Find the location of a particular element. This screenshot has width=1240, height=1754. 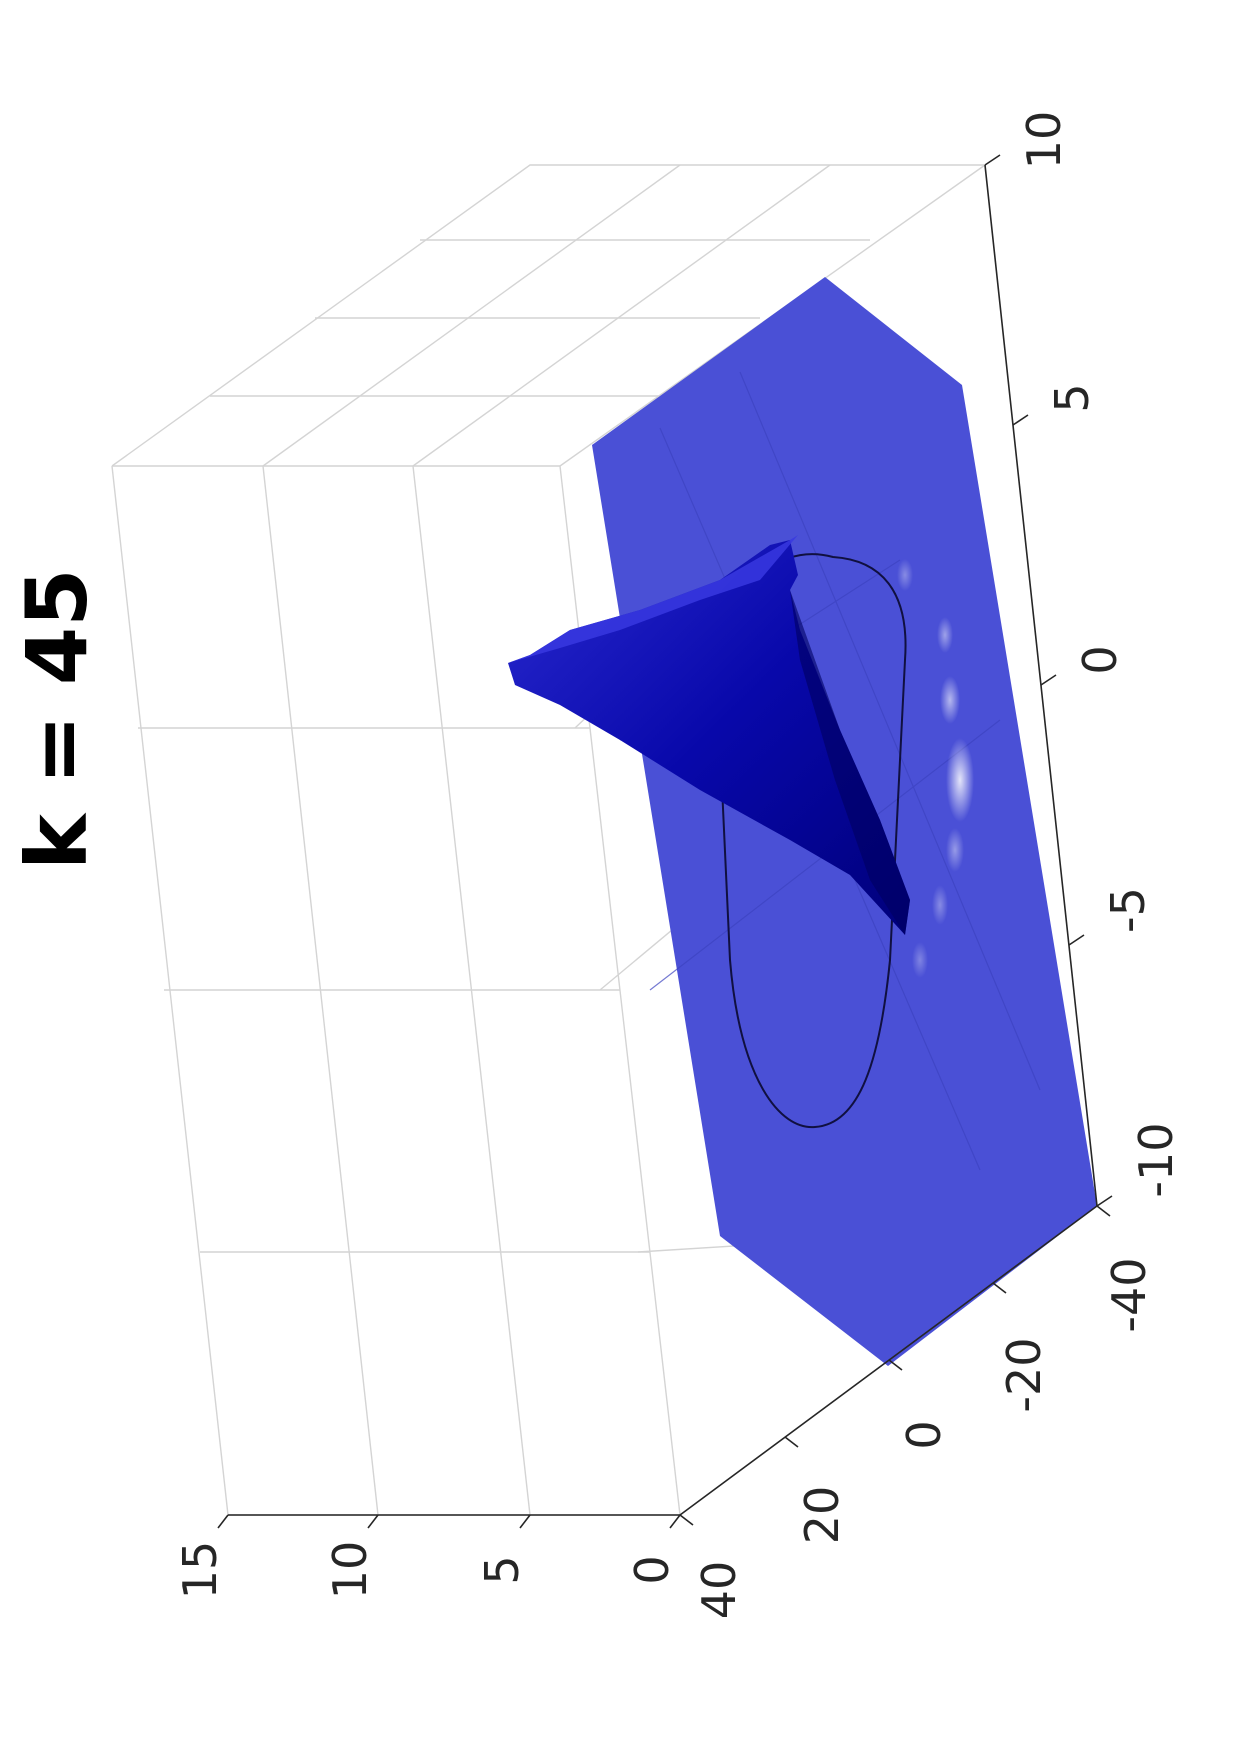

y-tick-label: 20 is located at coordinates (822, 1515).